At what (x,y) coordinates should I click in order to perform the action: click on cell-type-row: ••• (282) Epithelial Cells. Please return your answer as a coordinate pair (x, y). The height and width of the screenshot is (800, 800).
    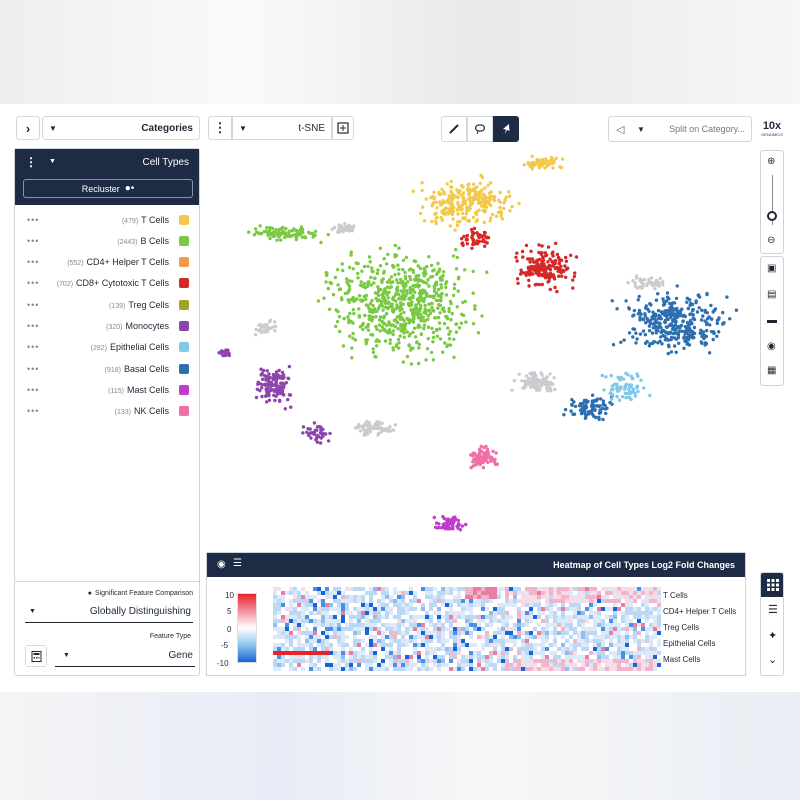
    Looking at the image, I should click on (107, 347).